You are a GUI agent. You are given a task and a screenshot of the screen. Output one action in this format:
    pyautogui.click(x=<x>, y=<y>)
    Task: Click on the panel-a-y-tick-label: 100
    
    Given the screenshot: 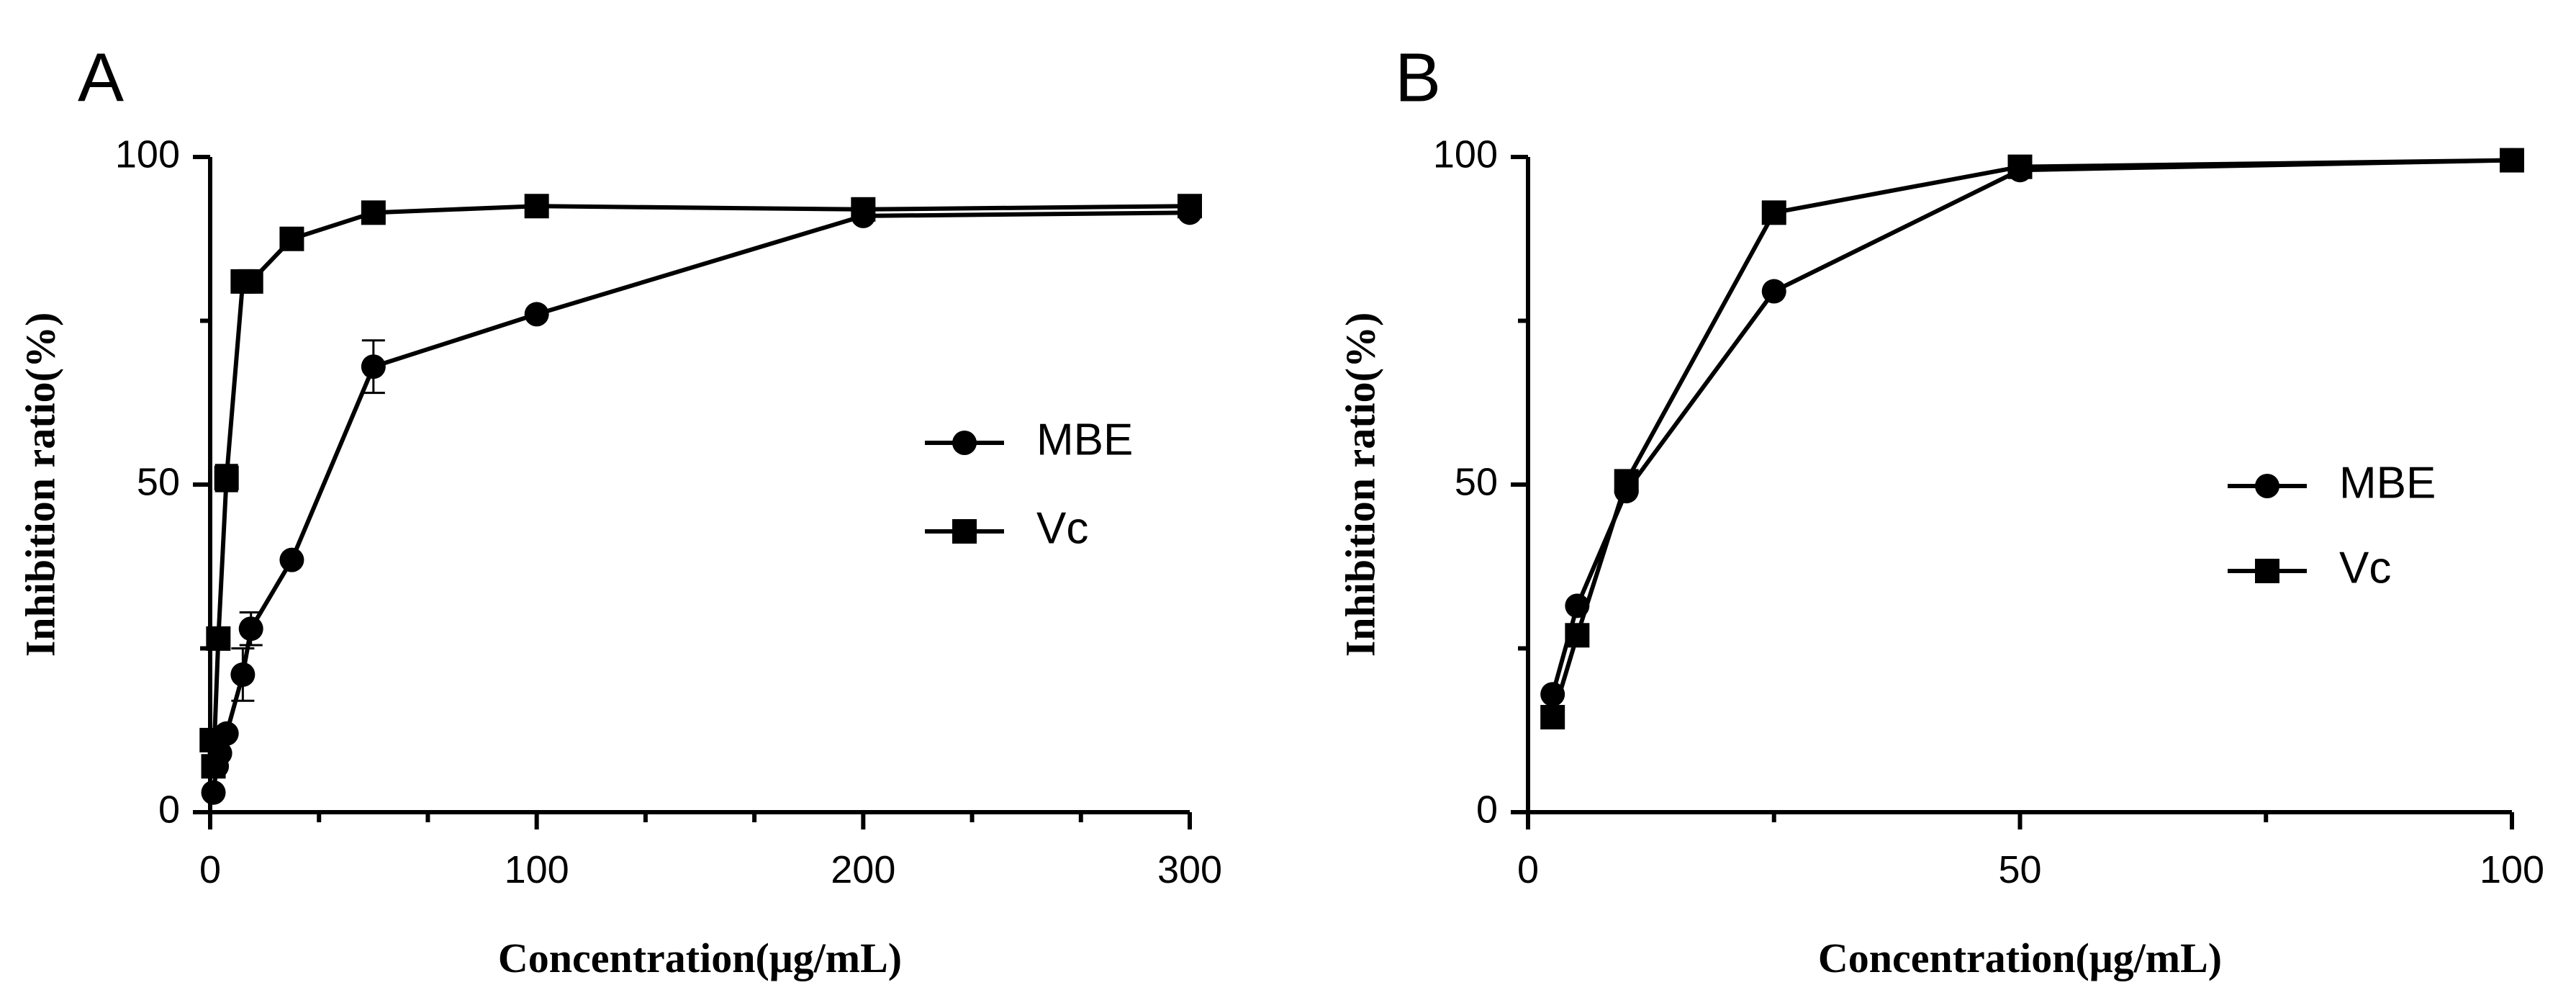 What is the action you would take?
    pyautogui.click(x=147, y=154)
    